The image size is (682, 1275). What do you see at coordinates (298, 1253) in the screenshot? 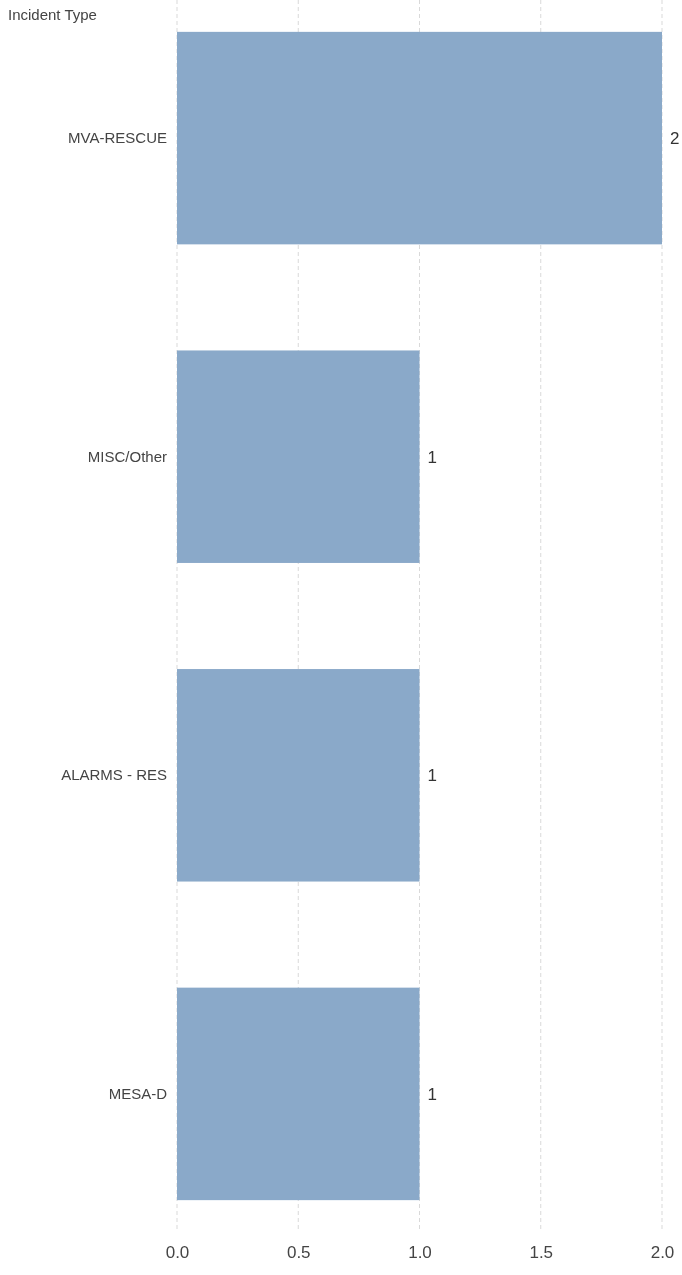
I see `x-tick-label: 0.5` at bounding box center [298, 1253].